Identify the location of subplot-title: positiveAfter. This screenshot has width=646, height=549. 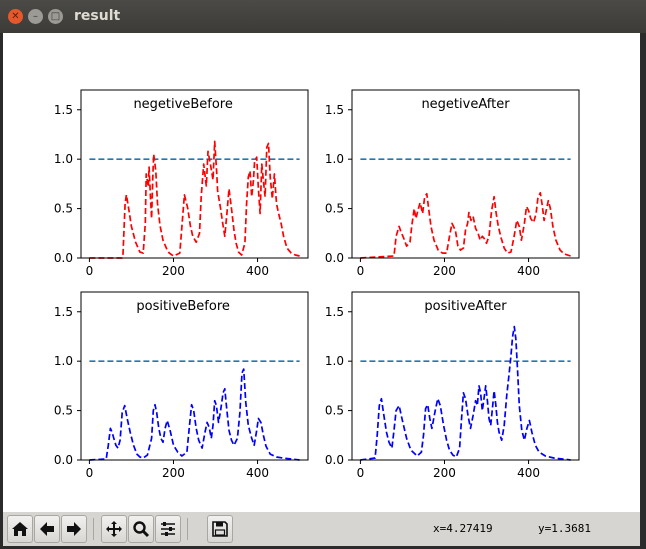
(465, 306).